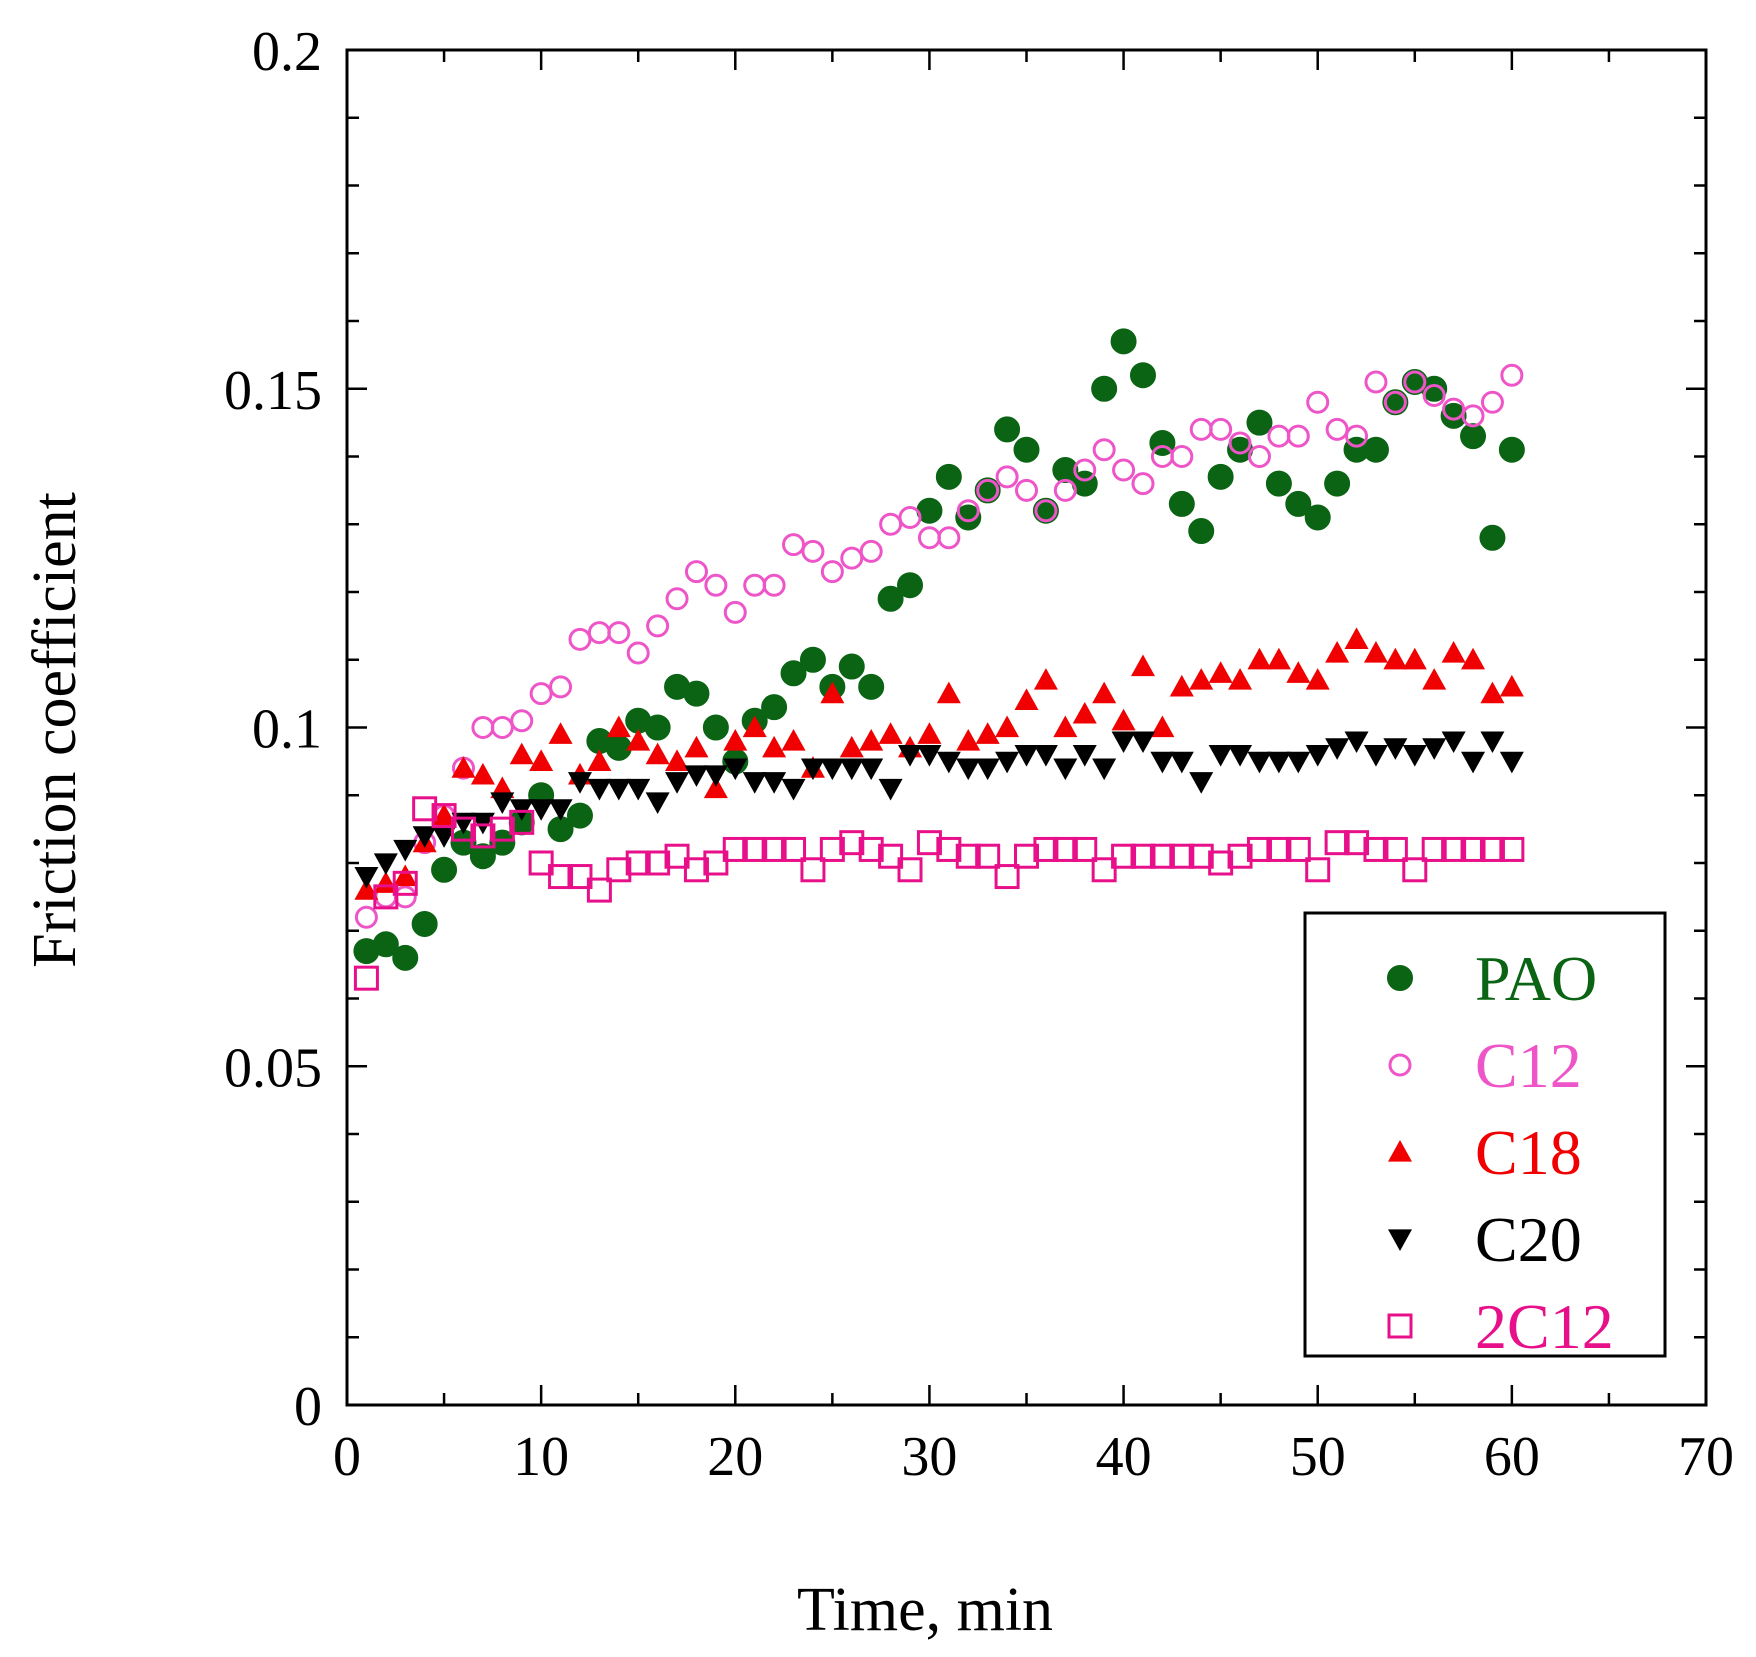  I want to click on legend-label-c12: C12, so click(1528, 1065).